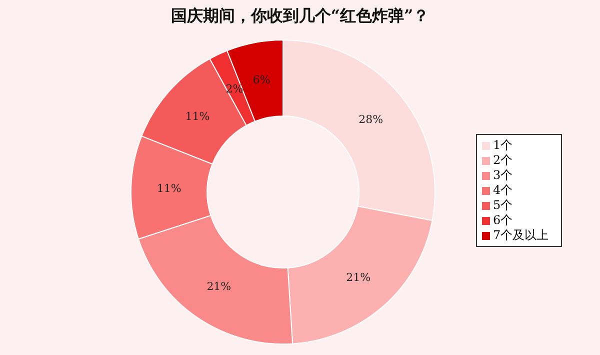 The image size is (600, 355). What do you see at coordinates (503, 145) in the screenshot?
I see `legend-label: 1个` at bounding box center [503, 145].